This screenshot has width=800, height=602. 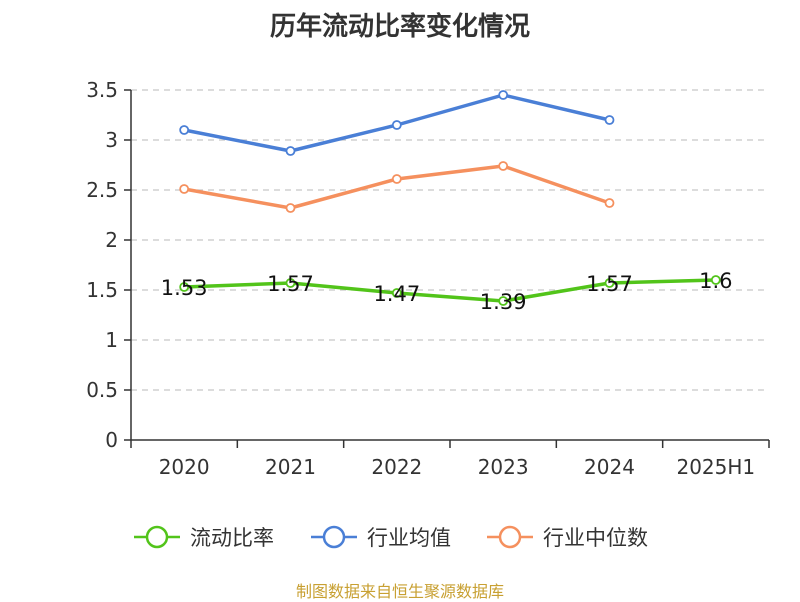 What do you see at coordinates (595, 538) in the screenshot?
I see `legend-label: 行业中位数` at bounding box center [595, 538].